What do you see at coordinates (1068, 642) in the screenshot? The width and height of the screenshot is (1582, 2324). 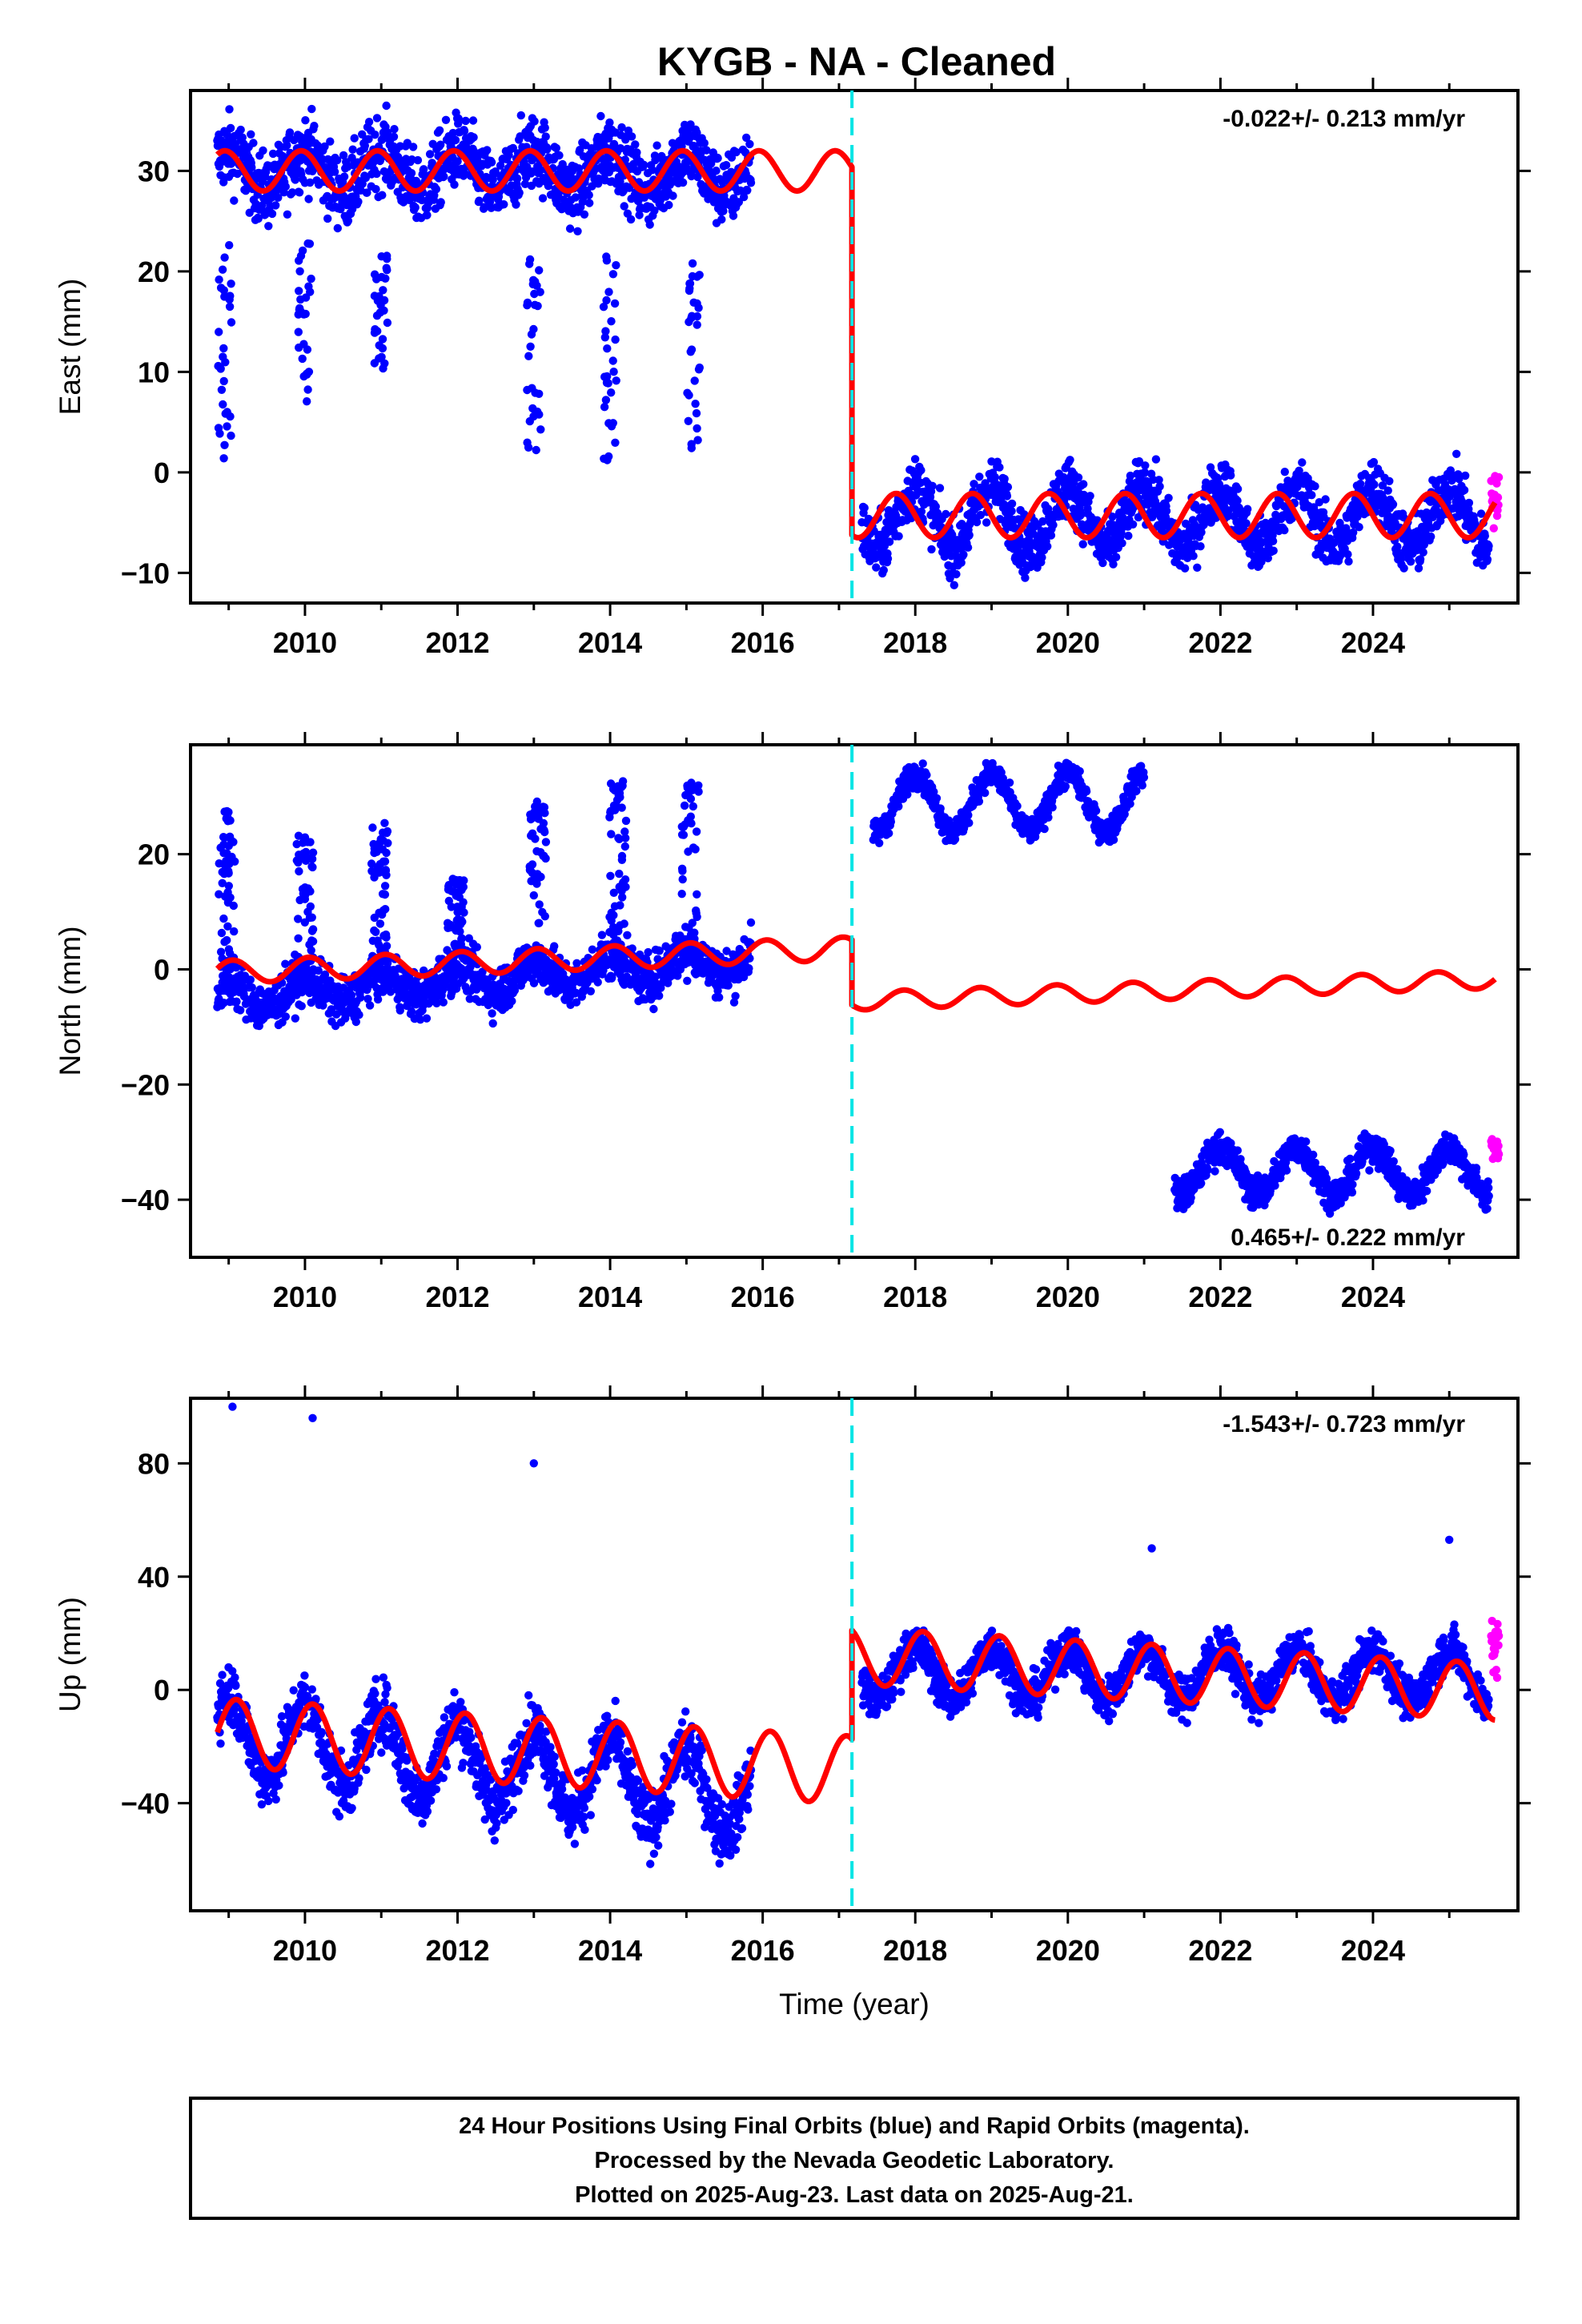 I see `east-x-tick-label: 2020` at bounding box center [1068, 642].